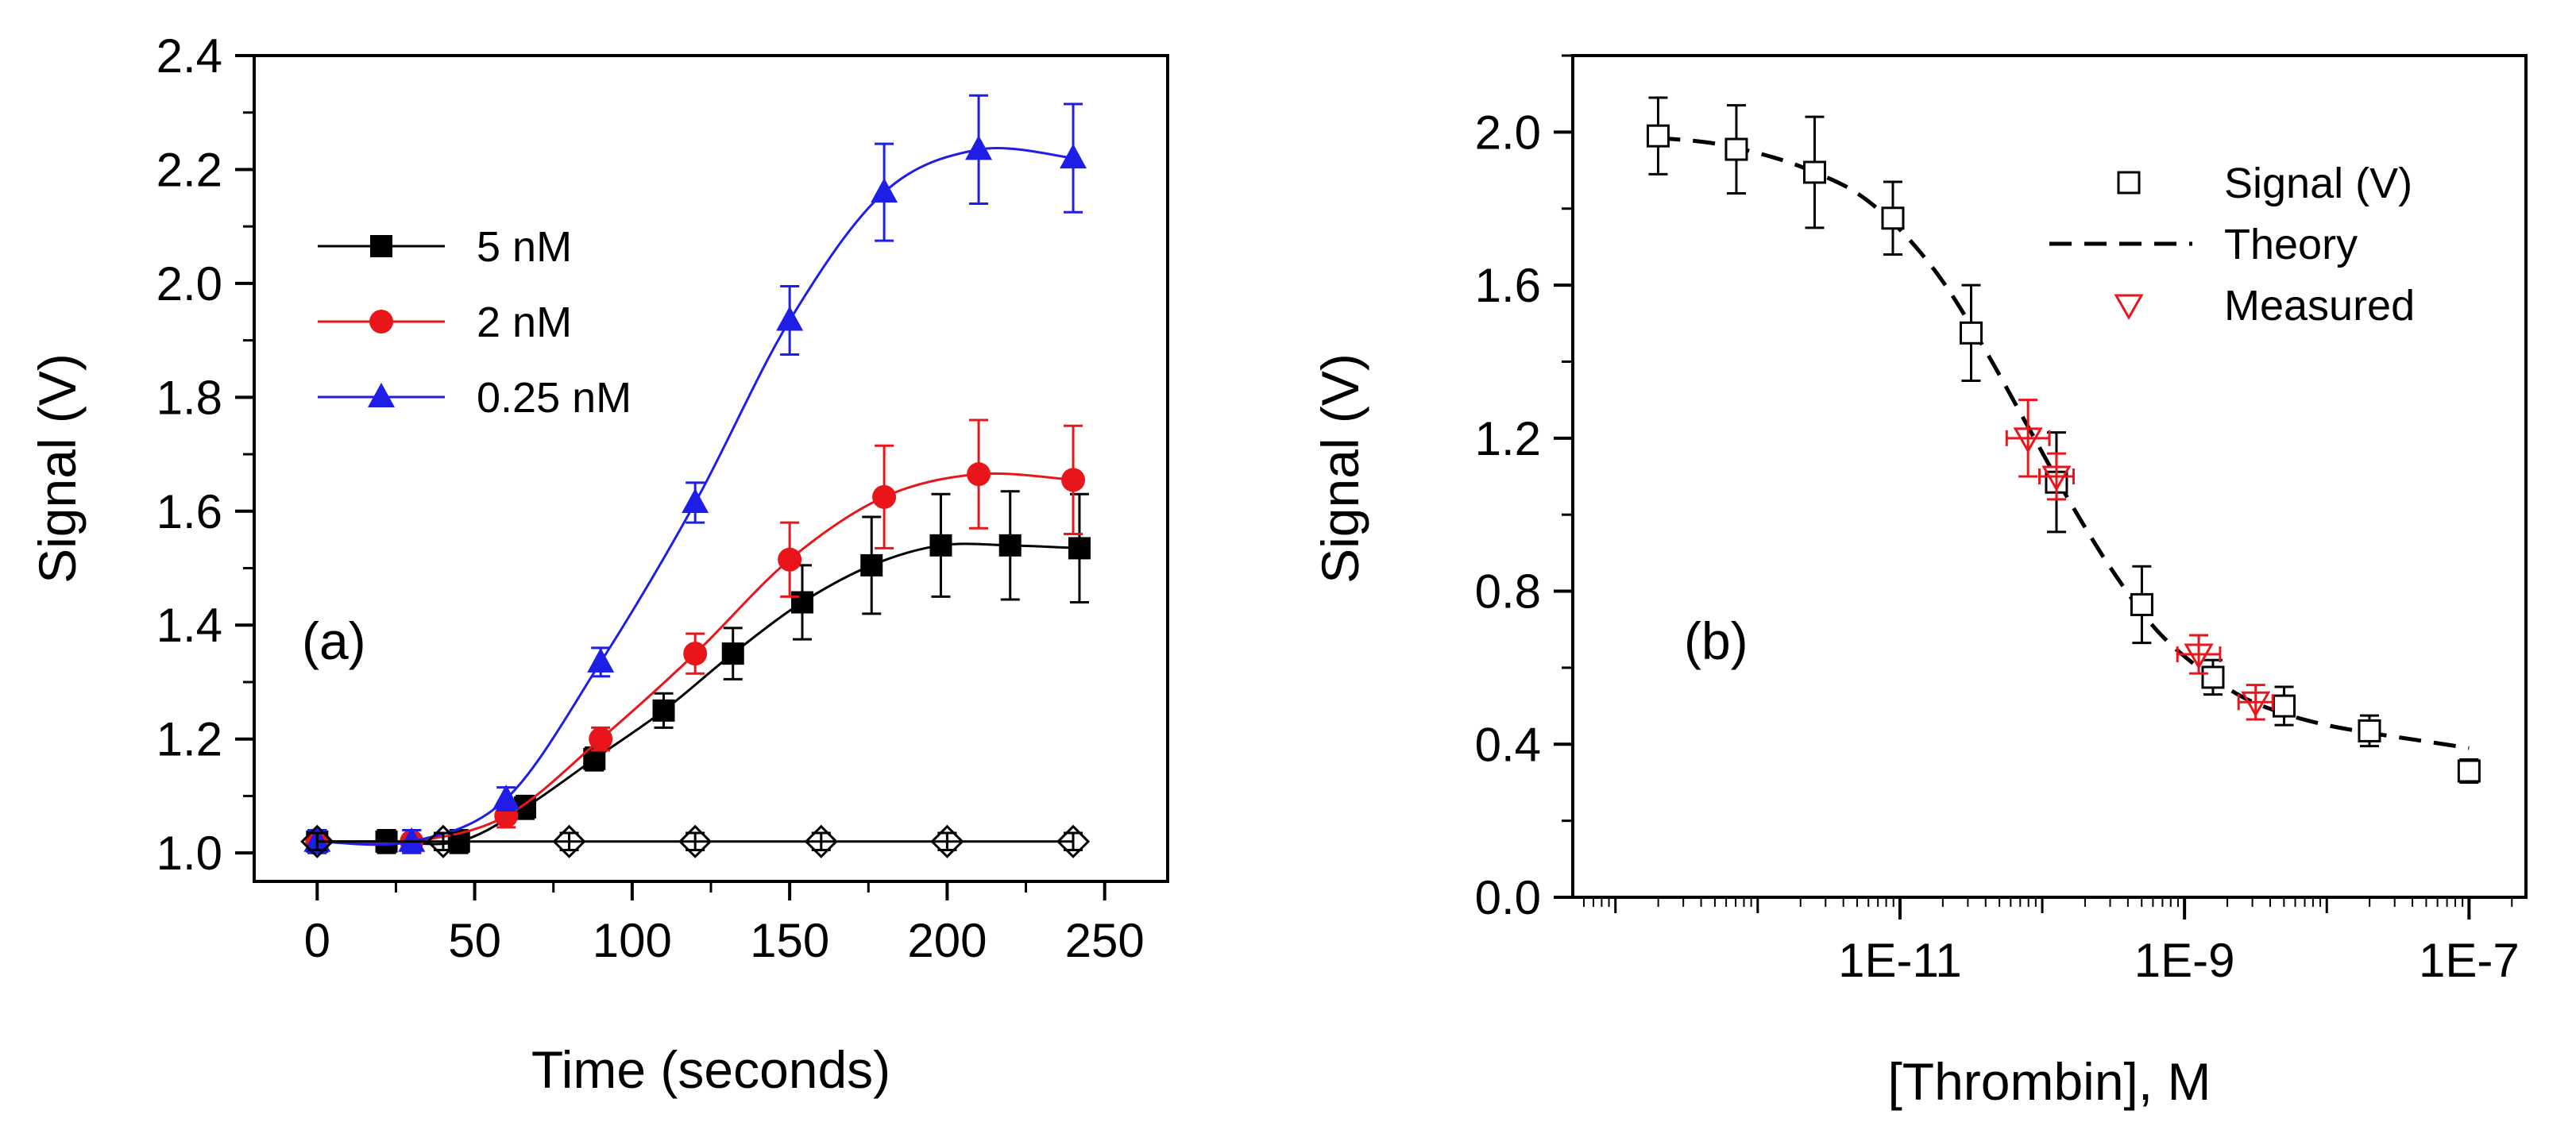 This screenshot has height=1122, width=2576. Describe the element at coordinates (2291, 244) in the screenshot. I see `legend-label: Theory` at that location.